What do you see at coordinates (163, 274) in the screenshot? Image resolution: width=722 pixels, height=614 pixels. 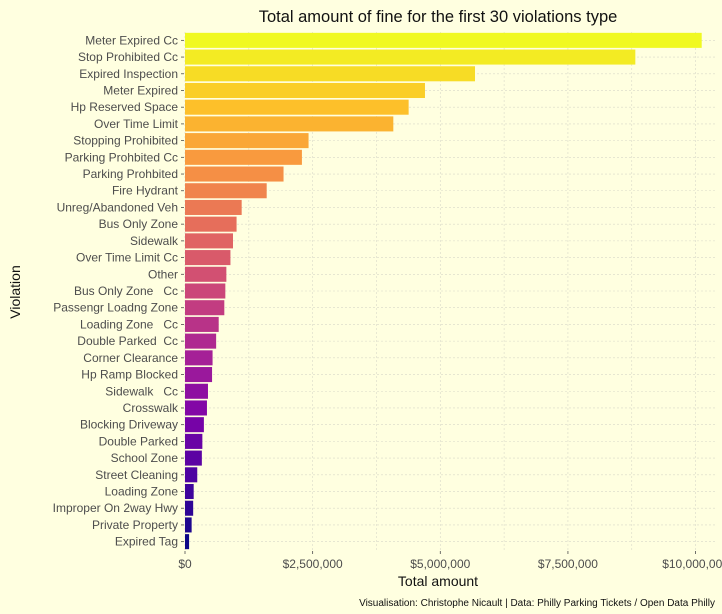 I see `y-tick-label: Other` at bounding box center [163, 274].